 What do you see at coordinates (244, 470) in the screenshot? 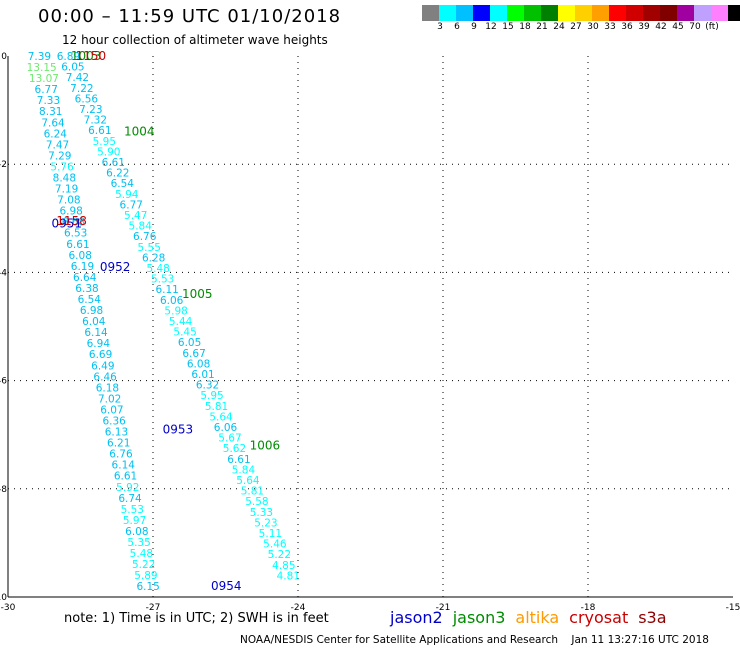
I see `data-point-label: 5.84` at bounding box center [244, 470].